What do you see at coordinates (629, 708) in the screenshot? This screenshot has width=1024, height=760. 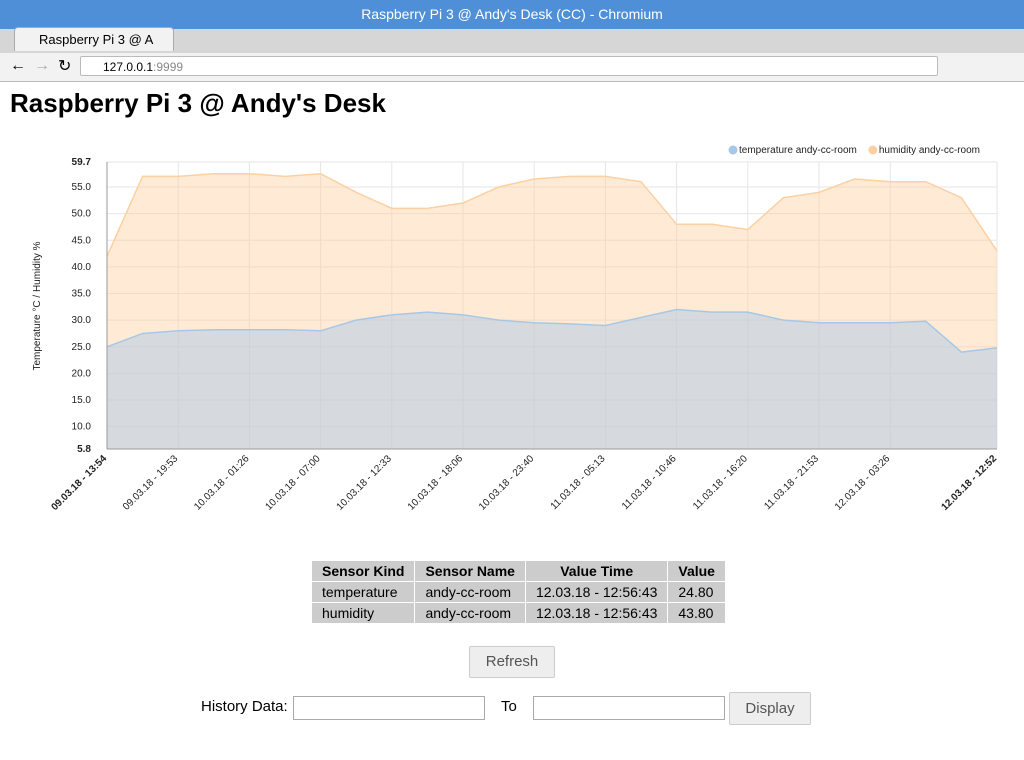 I see `to-input` at bounding box center [629, 708].